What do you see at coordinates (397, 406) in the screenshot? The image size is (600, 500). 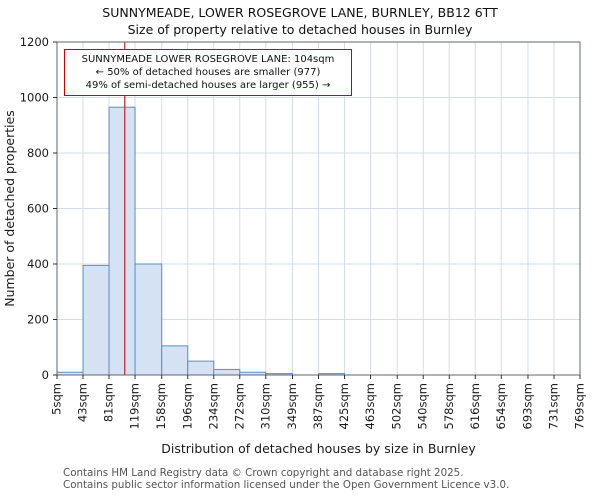 I see `x-tick-label: 502sqm` at bounding box center [397, 406].